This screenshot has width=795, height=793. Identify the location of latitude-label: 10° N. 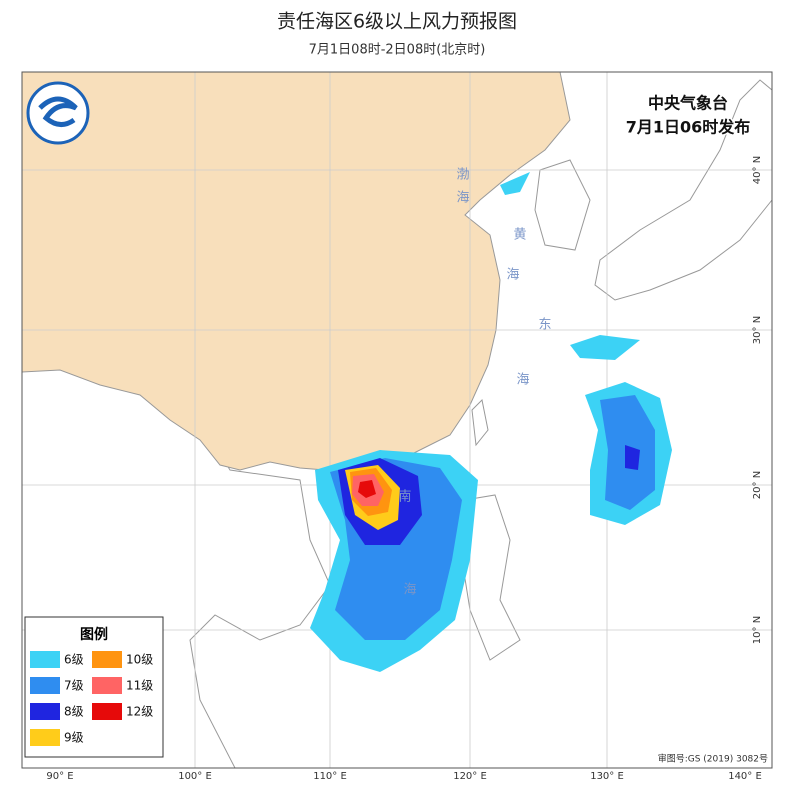
(757, 630).